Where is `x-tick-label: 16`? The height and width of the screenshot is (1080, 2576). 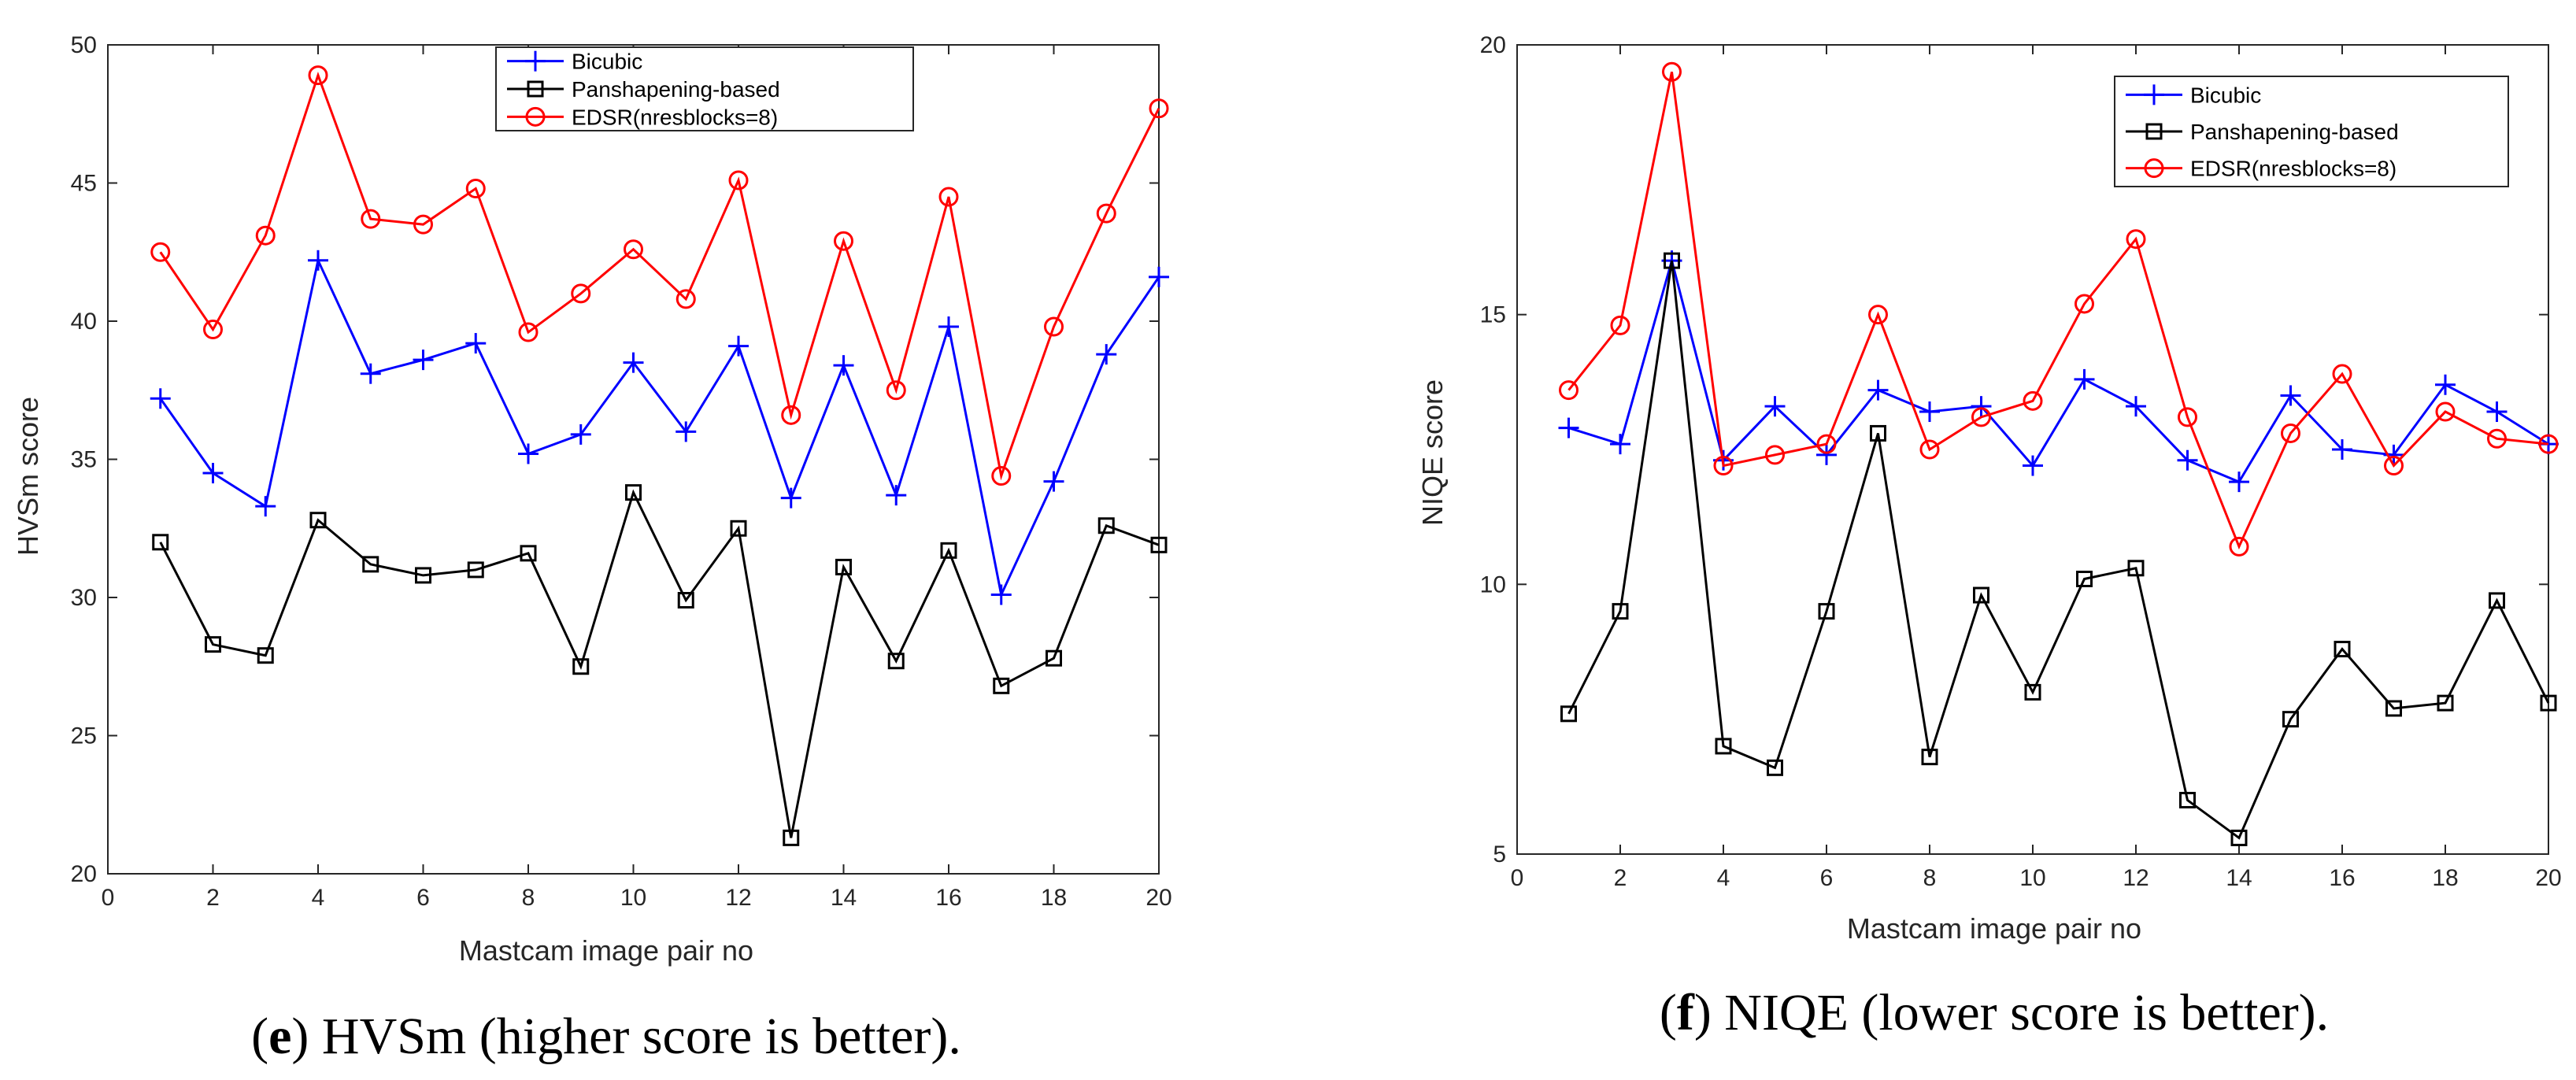
x-tick-label: 16 is located at coordinates (2342, 878).